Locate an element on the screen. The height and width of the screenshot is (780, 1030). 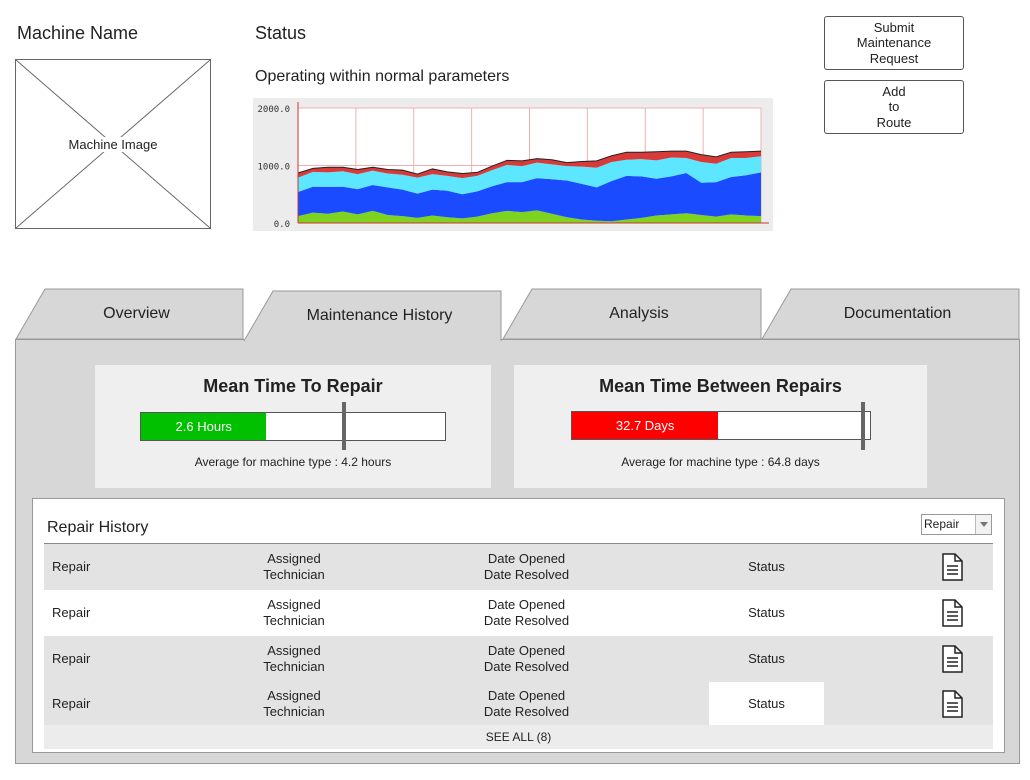
tab-overview: Overview is located at coordinates (129, 314).